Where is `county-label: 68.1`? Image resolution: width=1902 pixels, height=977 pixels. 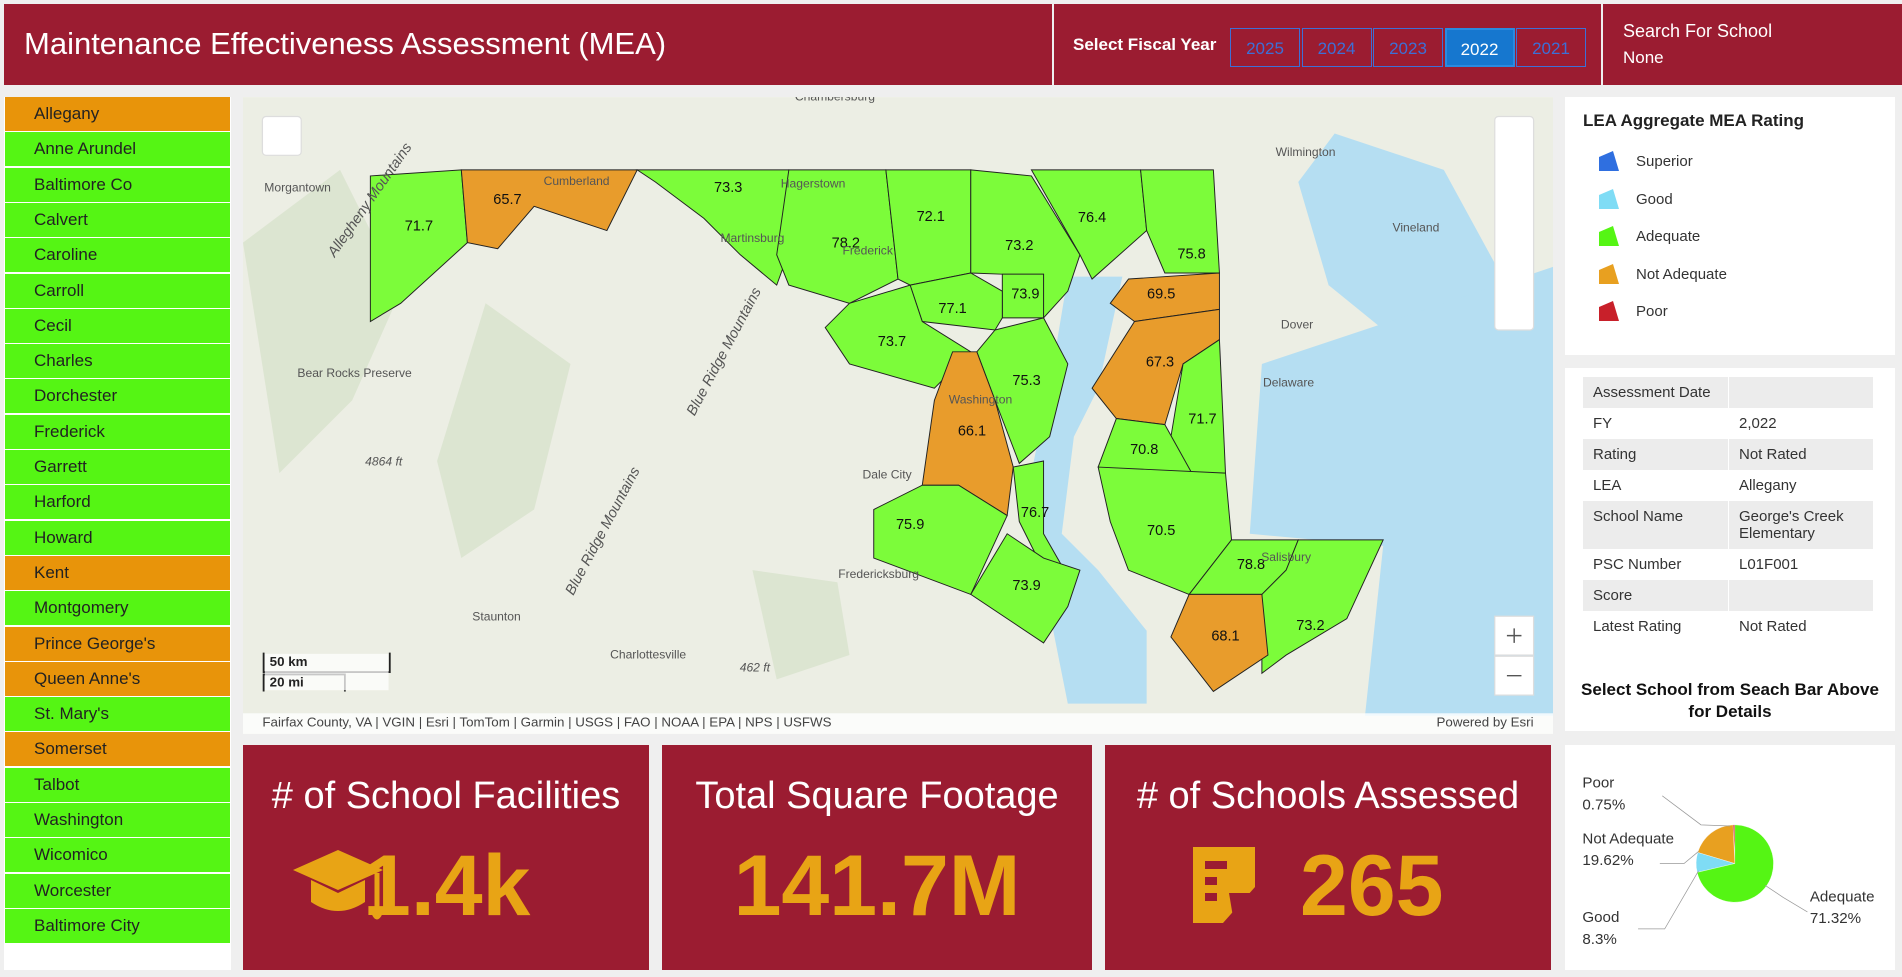
county-label: 68.1 is located at coordinates (1225, 637).